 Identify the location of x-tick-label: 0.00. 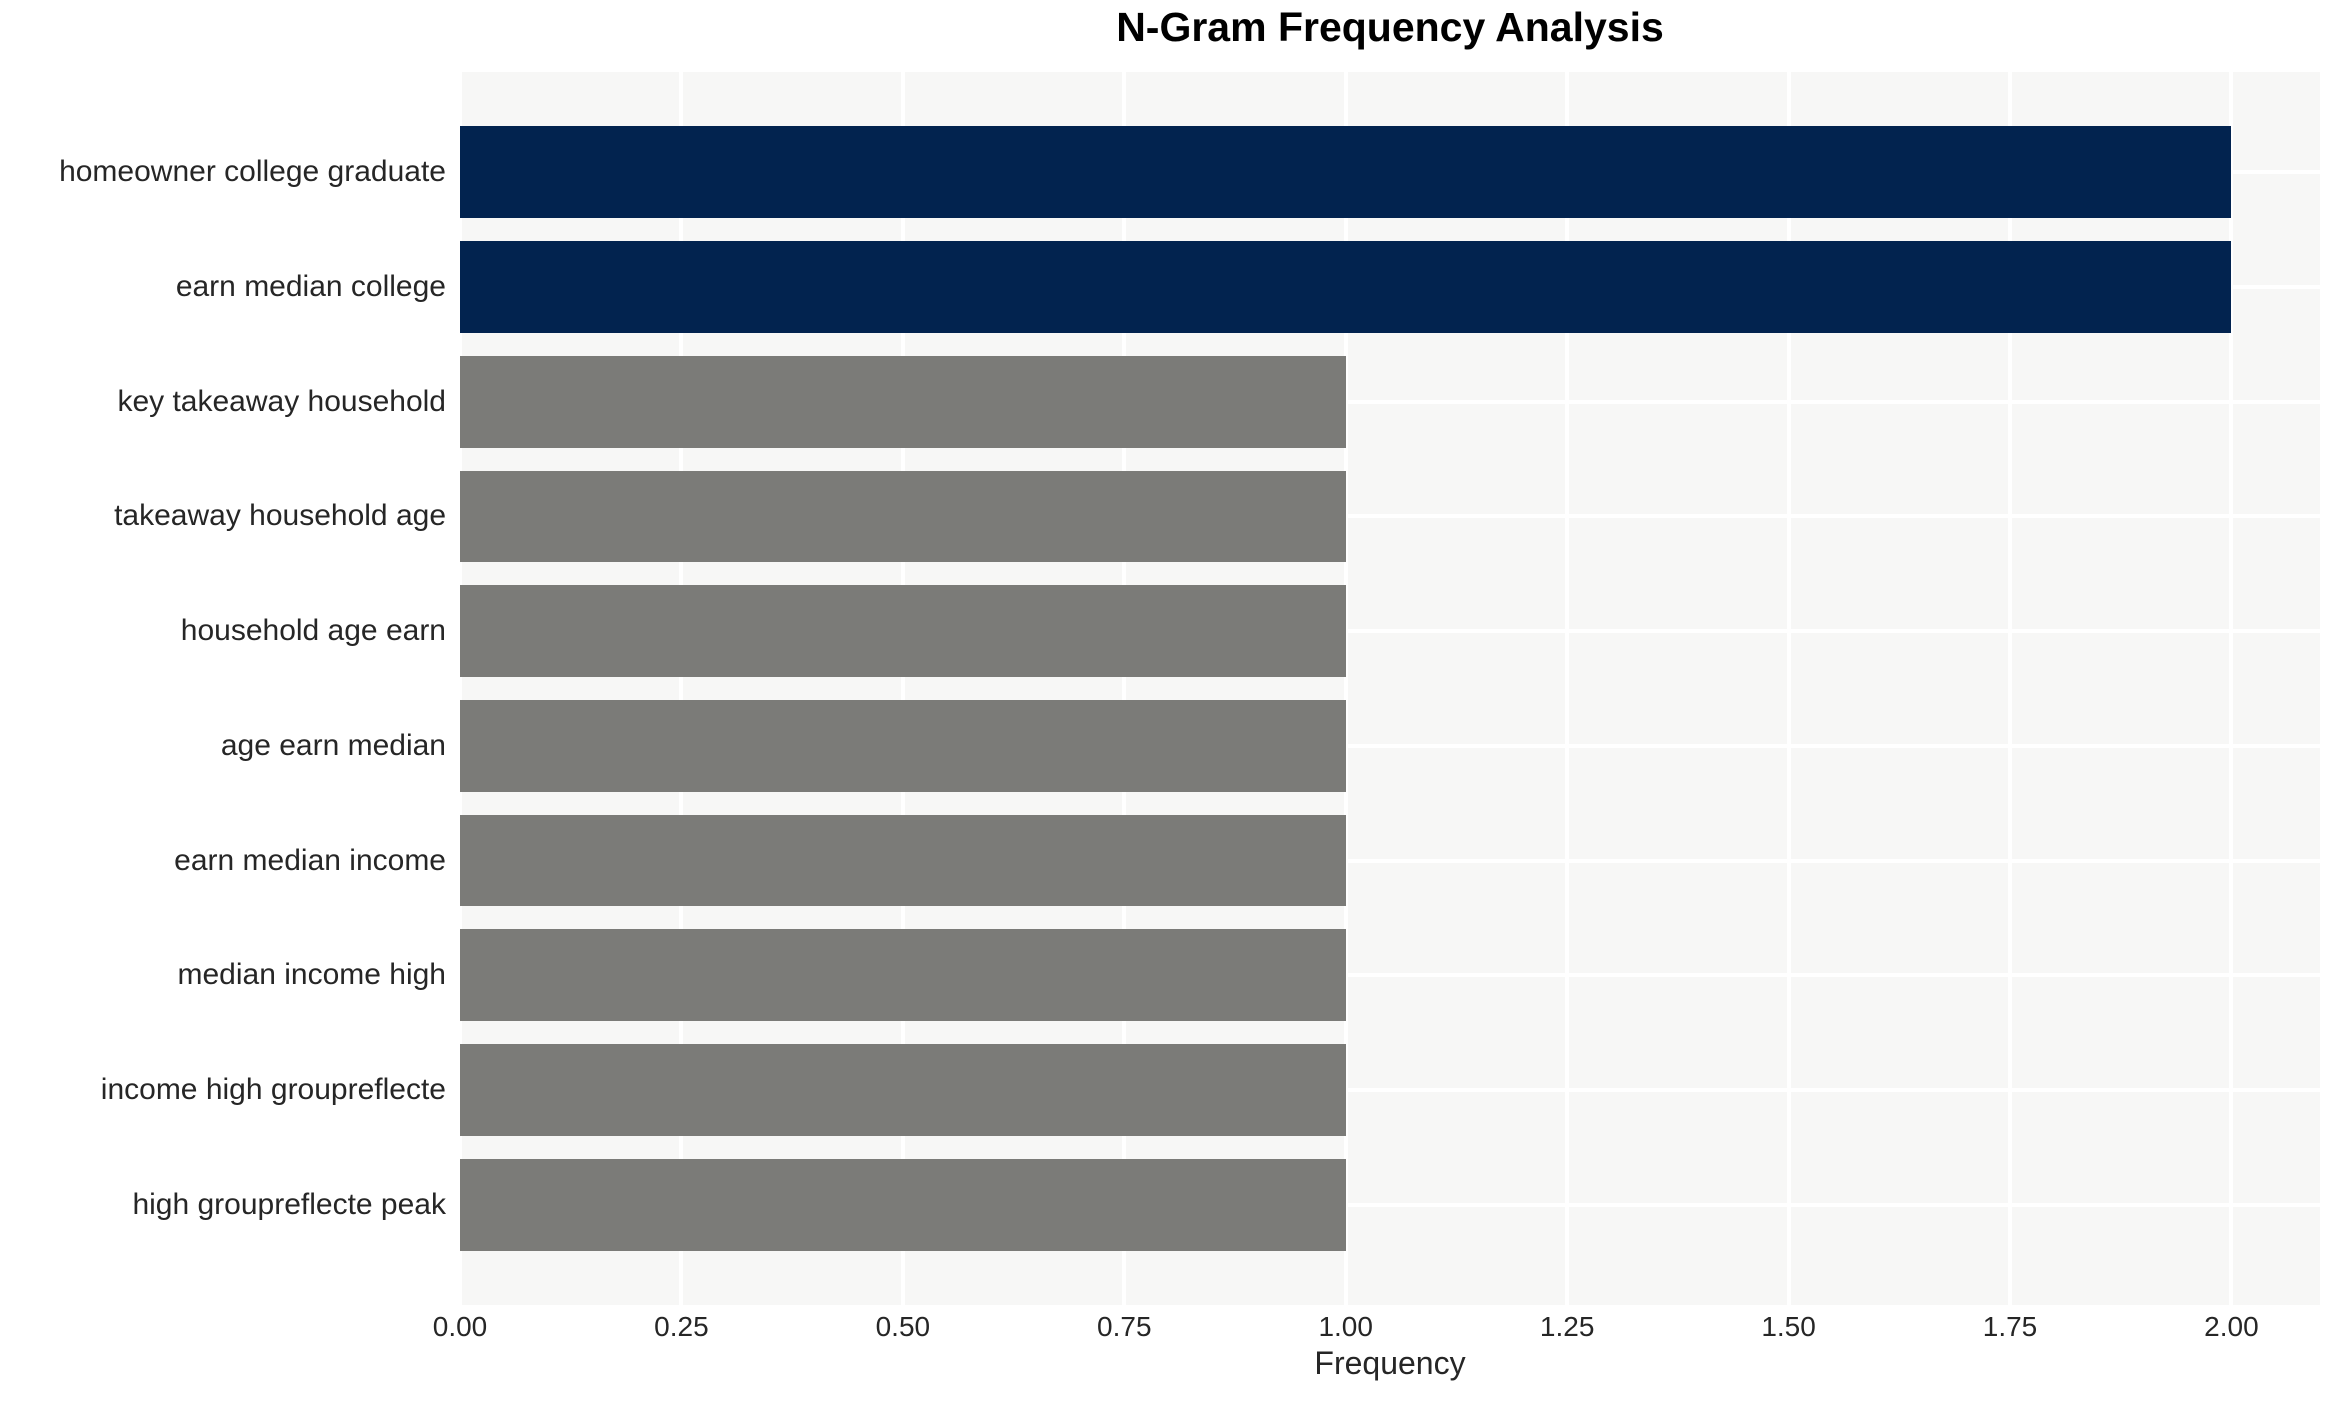
(460, 1326).